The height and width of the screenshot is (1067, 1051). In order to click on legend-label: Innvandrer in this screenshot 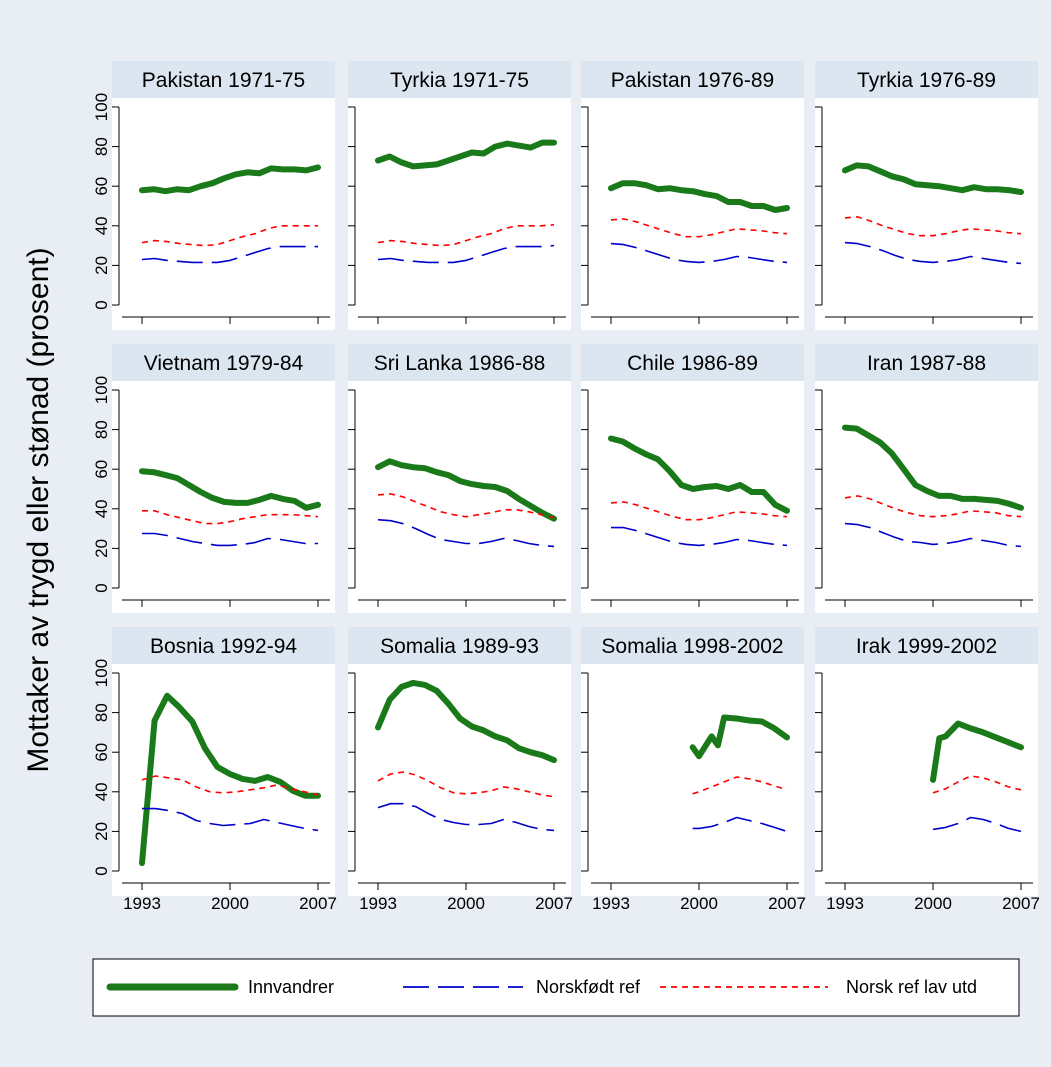, I will do `click(291, 987)`.